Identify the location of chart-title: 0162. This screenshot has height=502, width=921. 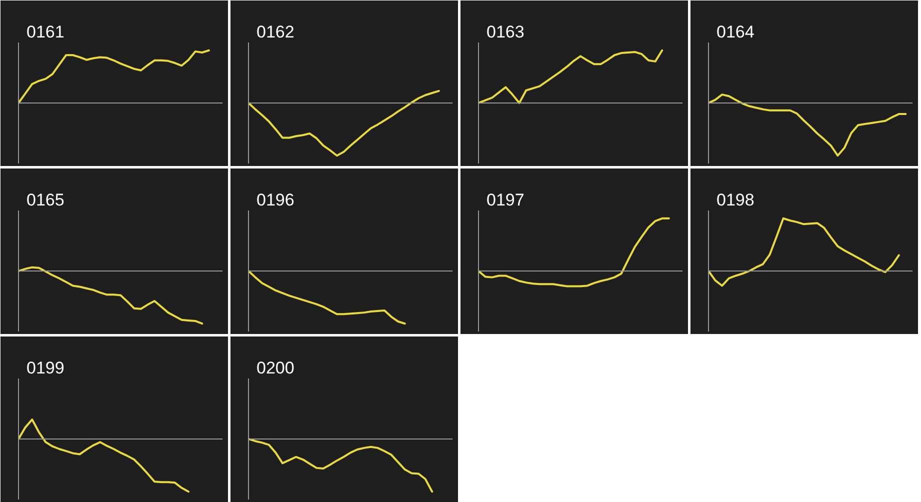
(275, 32).